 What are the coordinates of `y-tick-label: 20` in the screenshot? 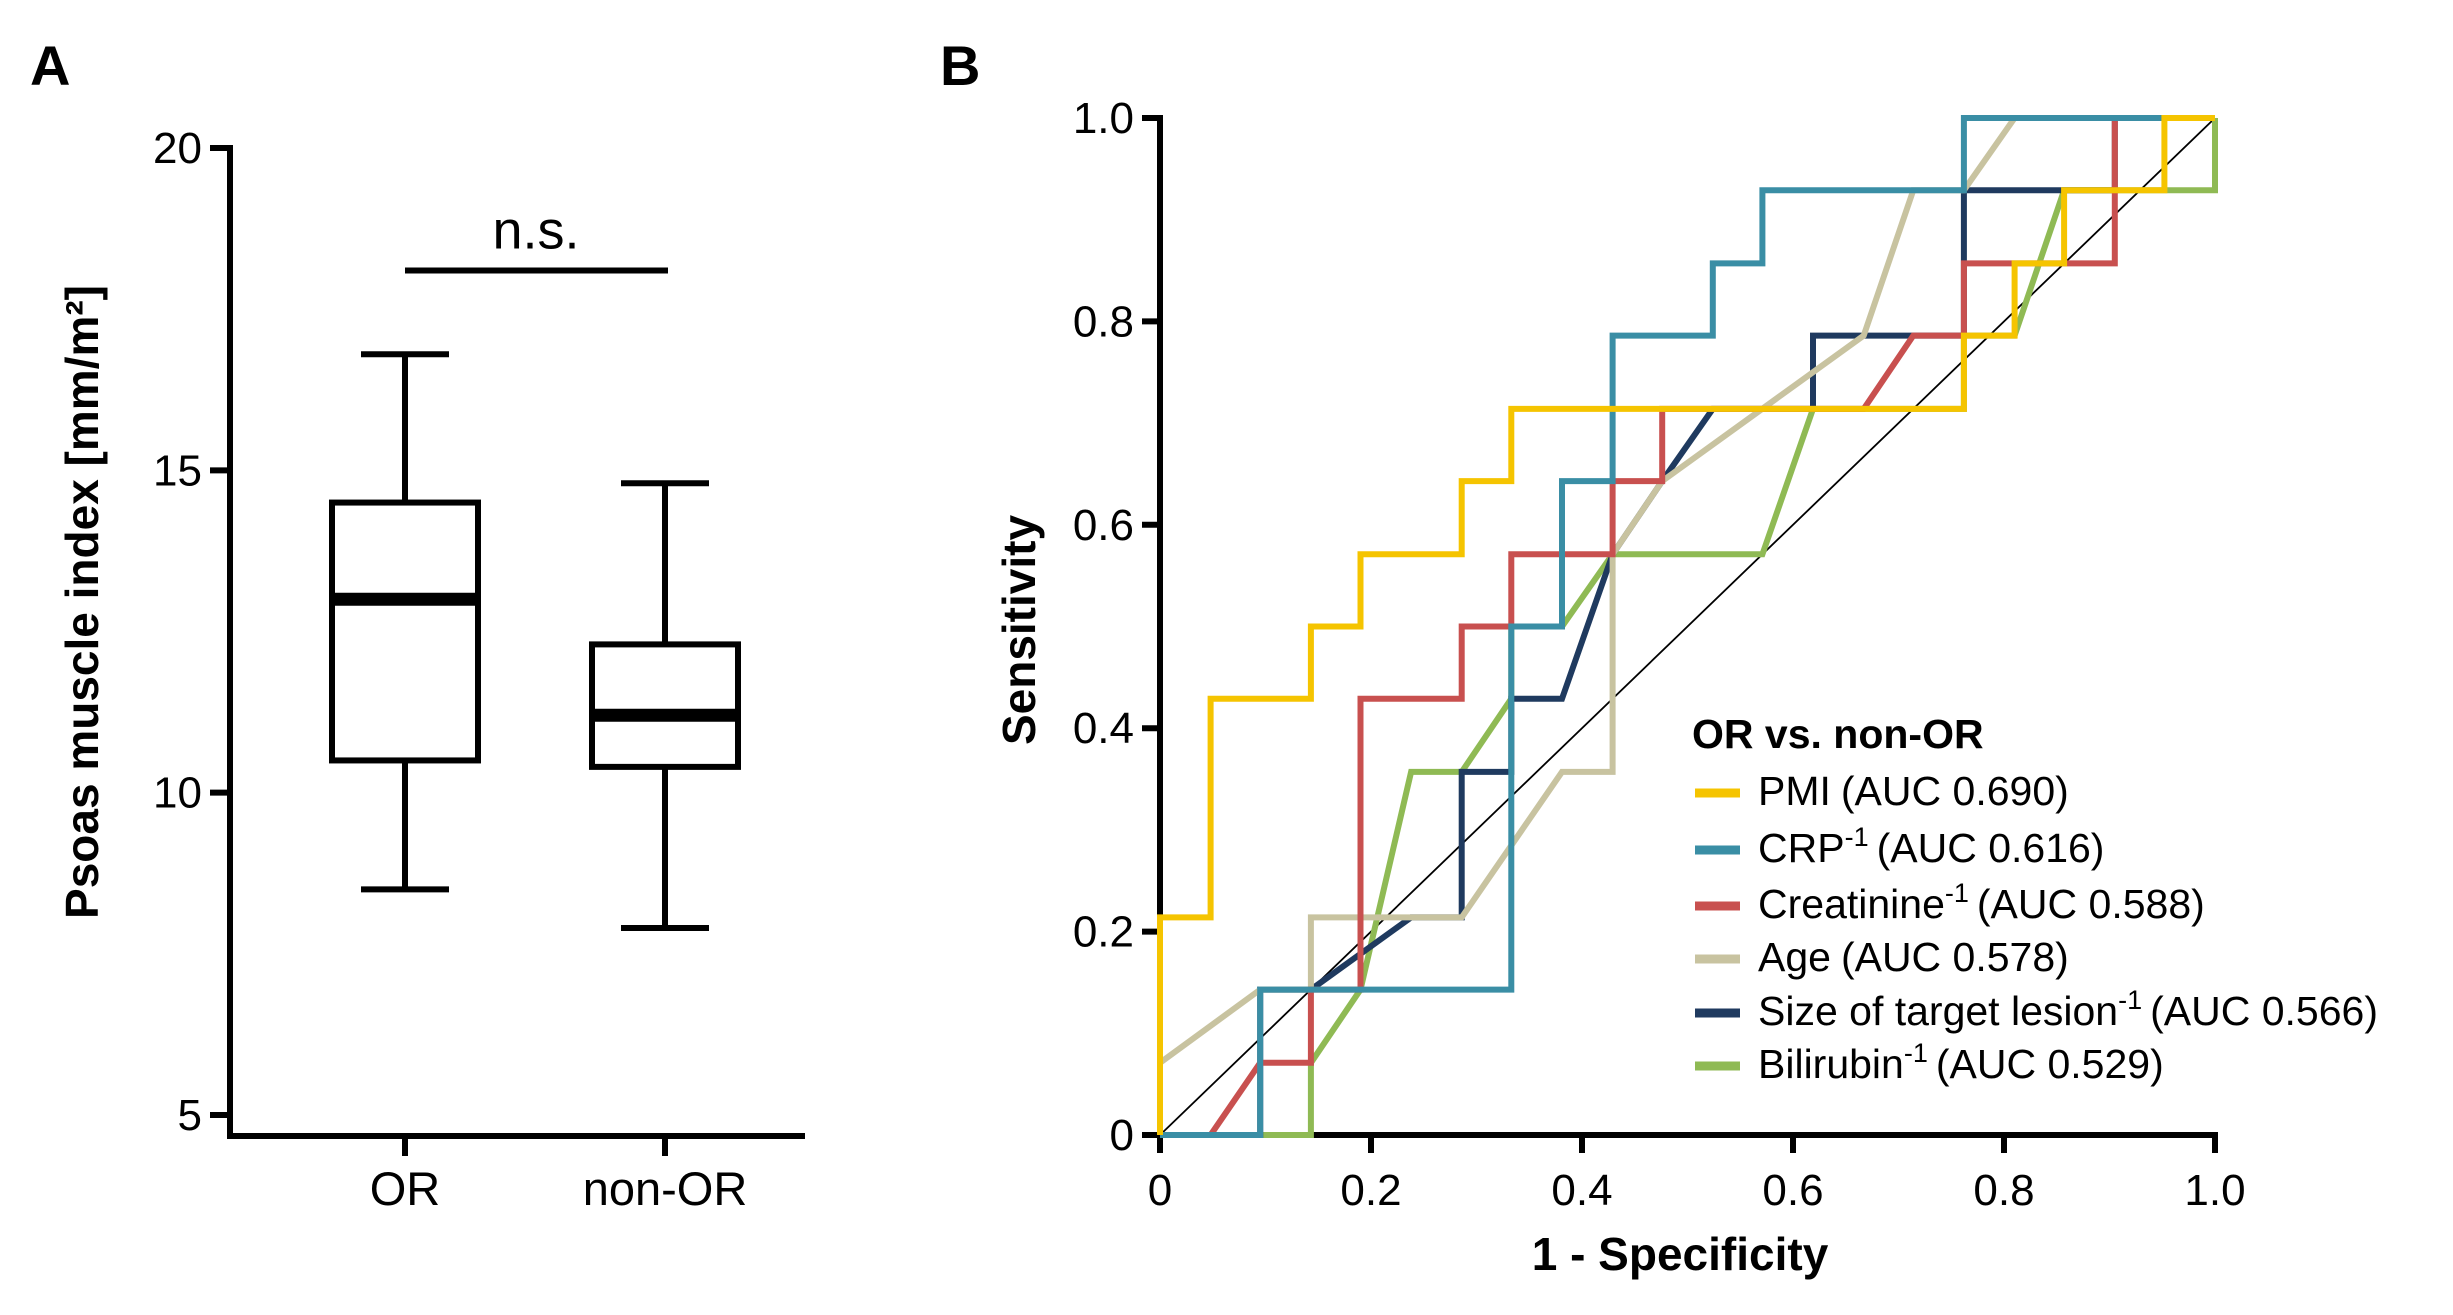 It's located at (177, 148).